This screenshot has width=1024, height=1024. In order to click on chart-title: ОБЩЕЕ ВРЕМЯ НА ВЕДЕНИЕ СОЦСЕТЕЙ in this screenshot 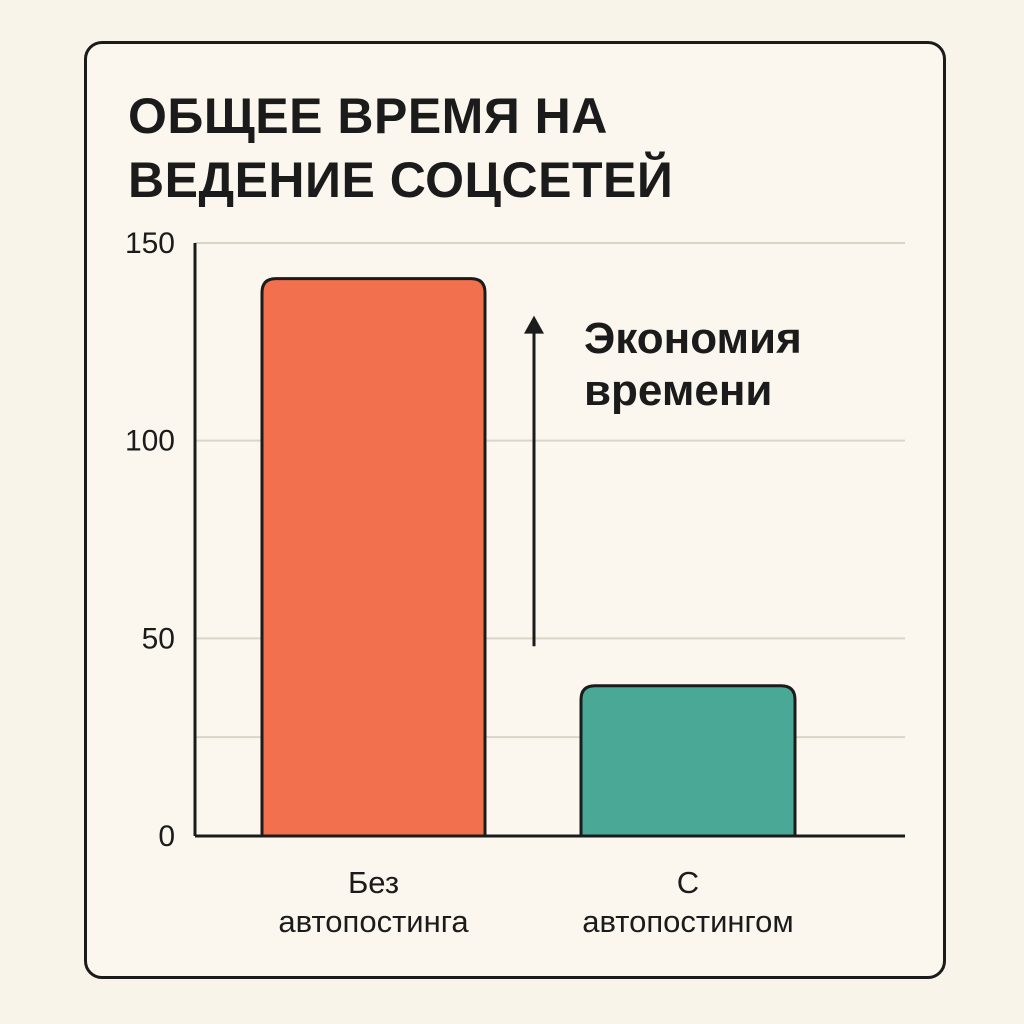, I will do `click(508, 148)`.